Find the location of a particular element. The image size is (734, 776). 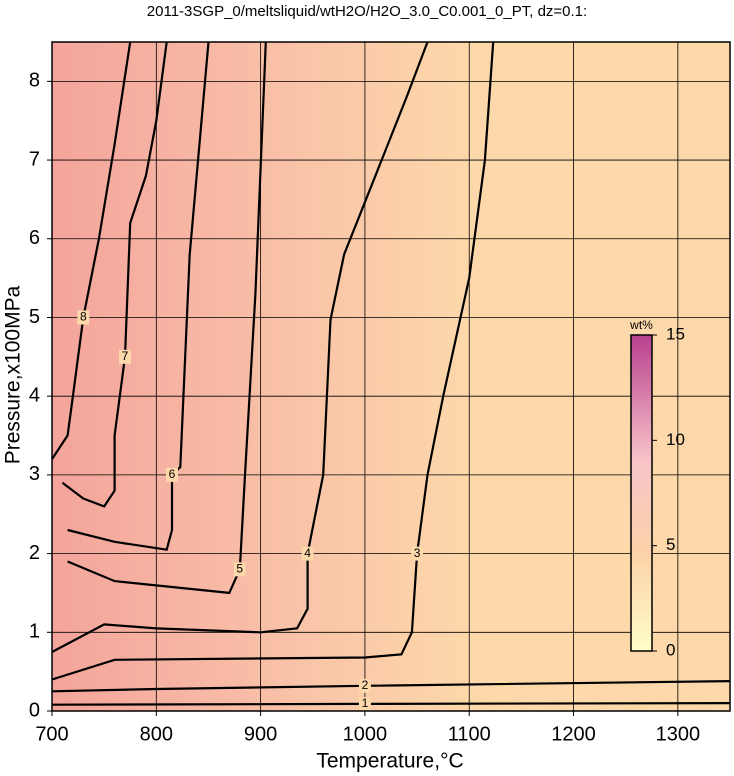

y-tick-label: 7 is located at coordinates (34, 159).